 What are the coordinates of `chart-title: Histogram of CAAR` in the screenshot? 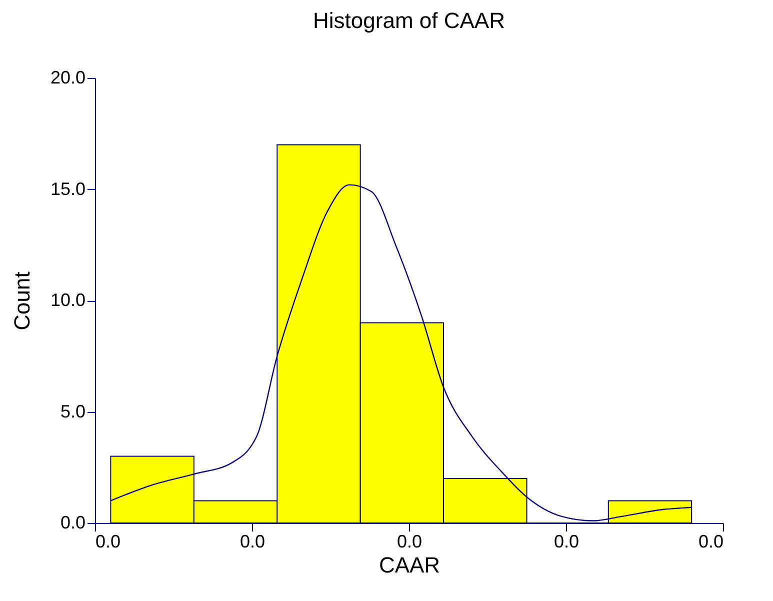 It's located at (409, 20).